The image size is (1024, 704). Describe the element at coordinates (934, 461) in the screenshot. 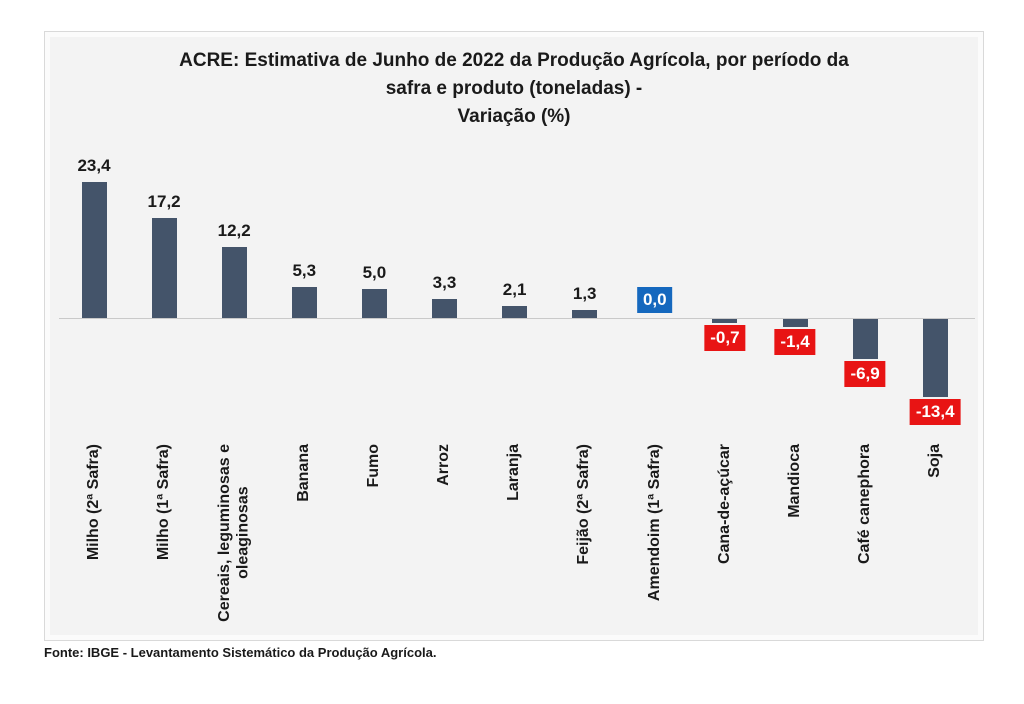

I see `category-label: Soja` at that location.